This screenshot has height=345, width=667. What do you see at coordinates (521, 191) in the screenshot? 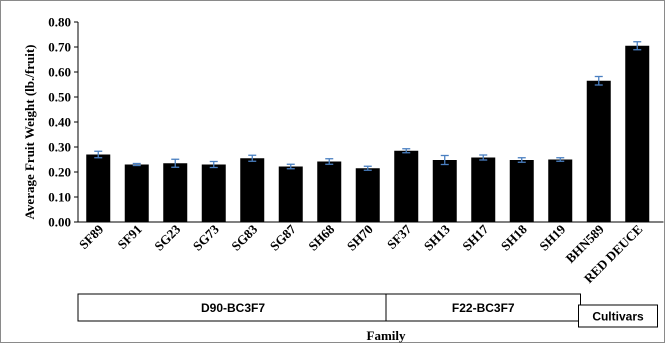
I see `bar-sh18` at bounding box center [521, 191].